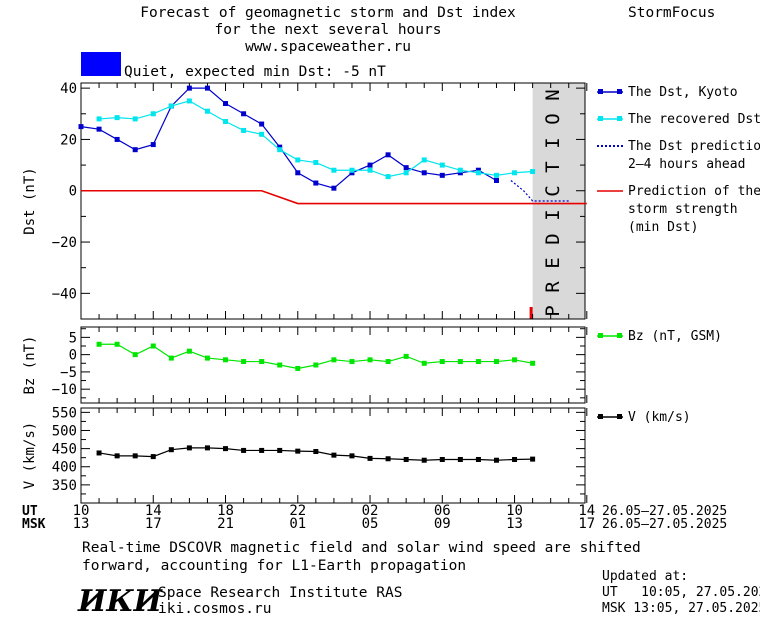 The width and height of the screenshot is (760, 620). Describe the element at coordinates (553, 310) in the screenshot. I see `prediction-label-letter: P` at that location.